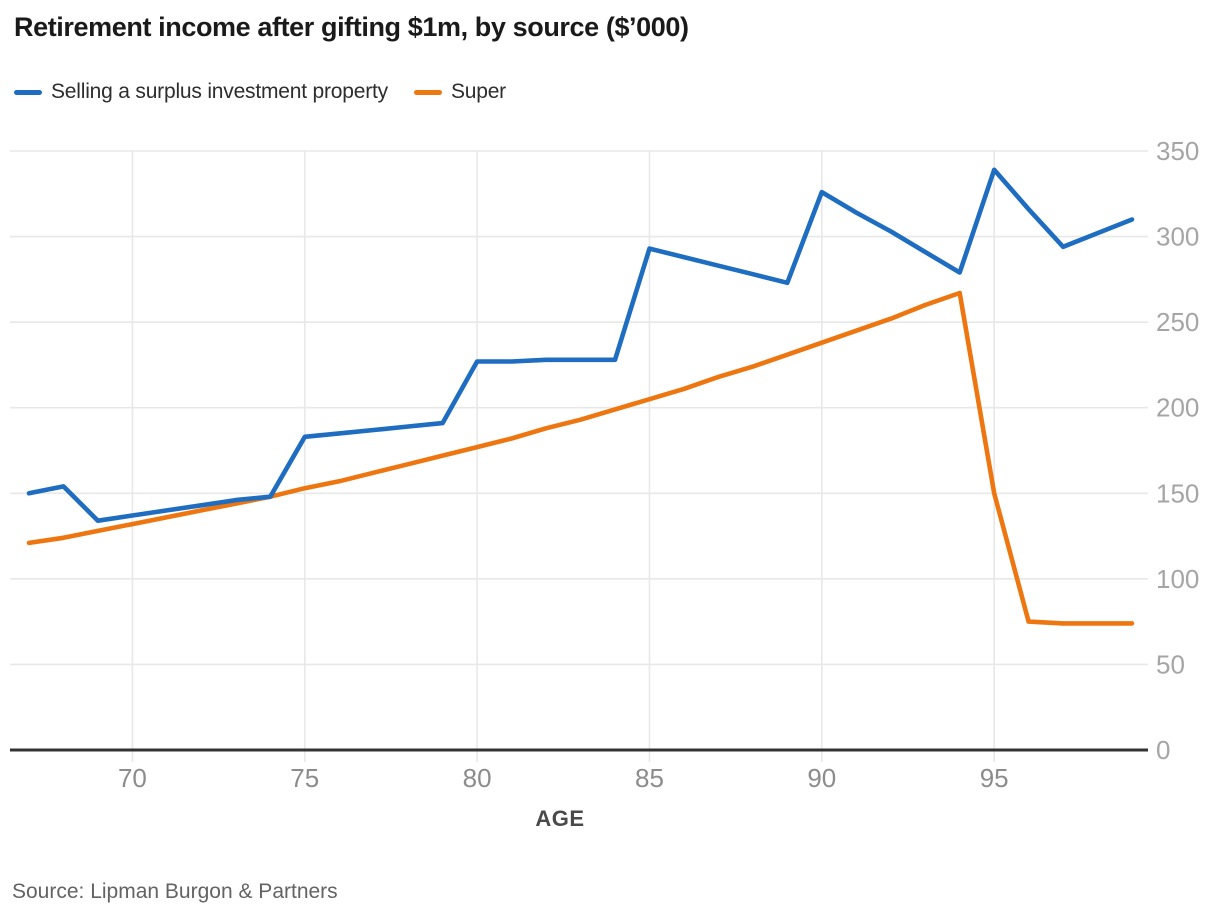 The height and width of the screenshot is (920, 1220). What do you see at coordinates (478, 91) in the screenshot?
I see `legend-label-super: Super` at bounding box center [478, 91].